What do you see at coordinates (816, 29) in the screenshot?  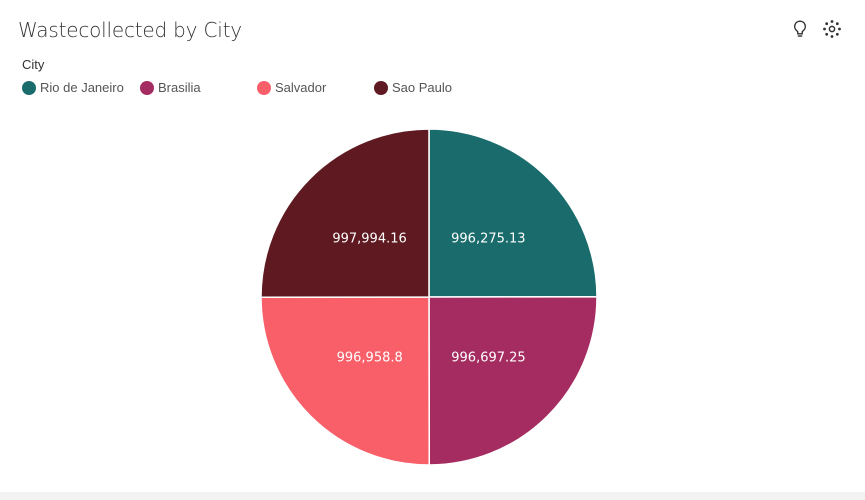 I see `chart-toolbar` at bounding box center [816, 29].